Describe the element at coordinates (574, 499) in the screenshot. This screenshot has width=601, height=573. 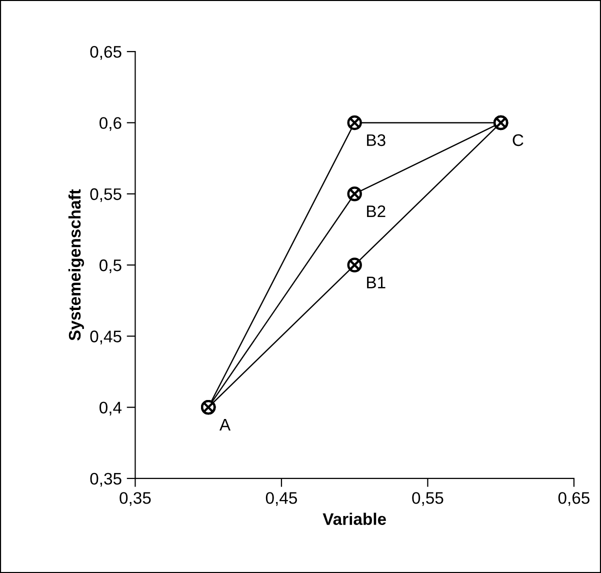
I see `x-tick-label: 0,65` at that location.